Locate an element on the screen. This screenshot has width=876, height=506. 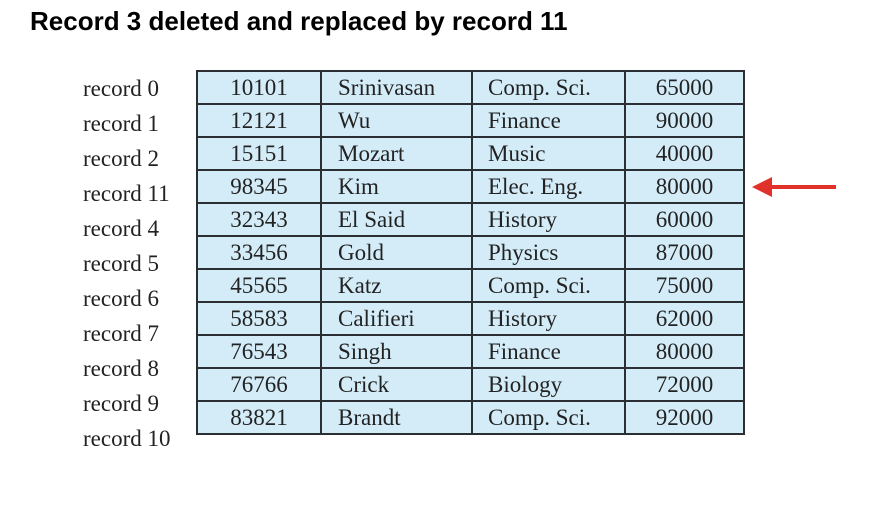
table-row: 76766 Crick Biology 72000 is located at coordinates (470, 384).